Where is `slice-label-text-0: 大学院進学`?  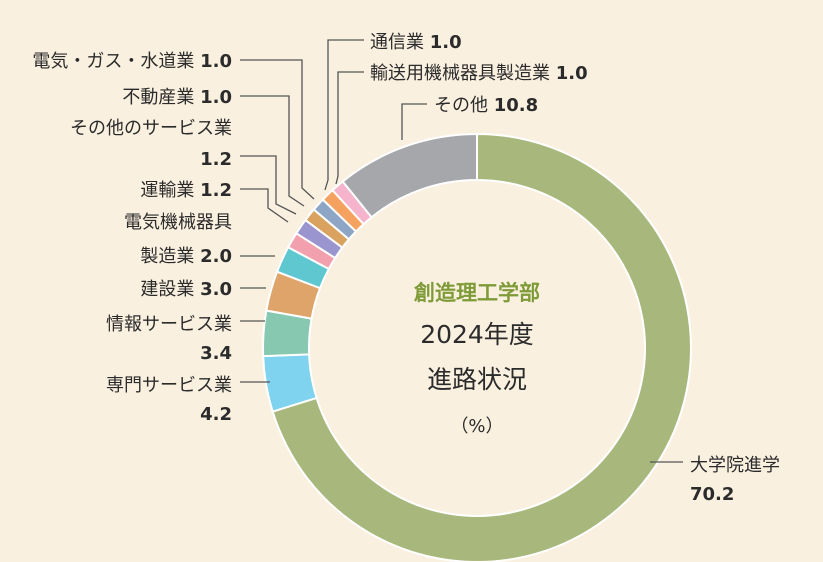
slice-label-text-0: 大学院進学 is located at coordinates (735, 465).